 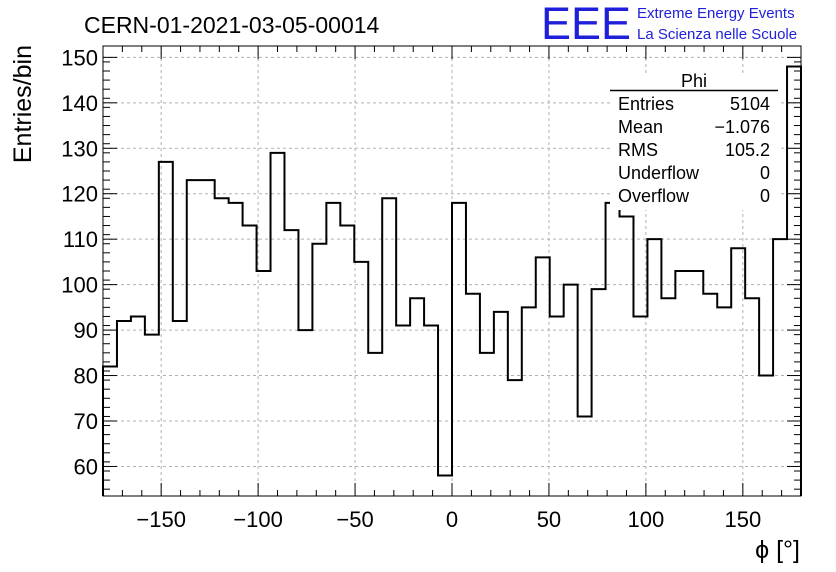 I want to click on y-tick-label: 100, so click(x=79, y=285).